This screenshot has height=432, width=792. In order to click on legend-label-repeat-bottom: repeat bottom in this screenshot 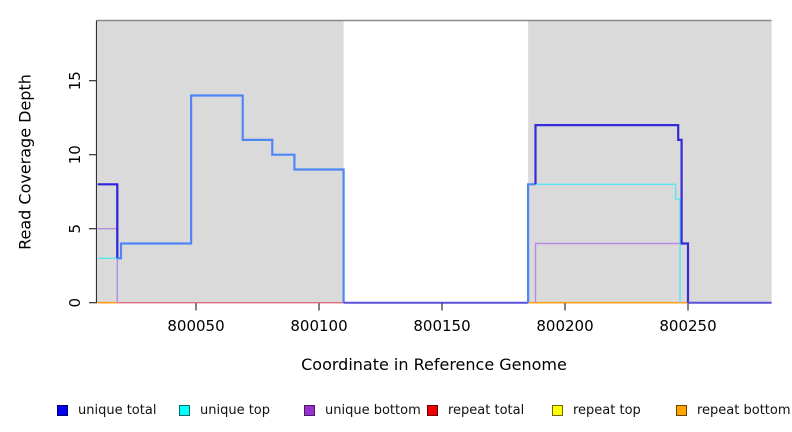, I will do `click(744, 410)`.